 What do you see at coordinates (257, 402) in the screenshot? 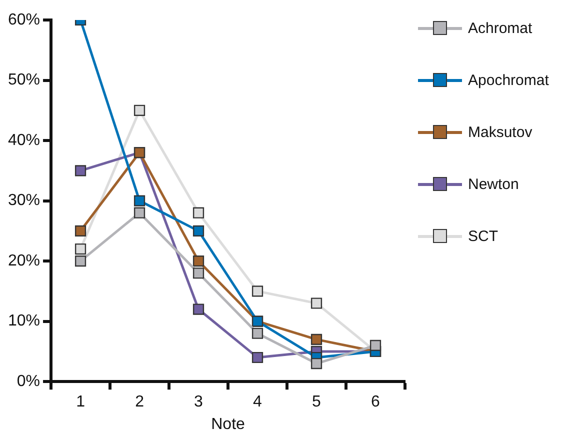
I see `x-tick-label: 4` at bounding box center [257, 402].